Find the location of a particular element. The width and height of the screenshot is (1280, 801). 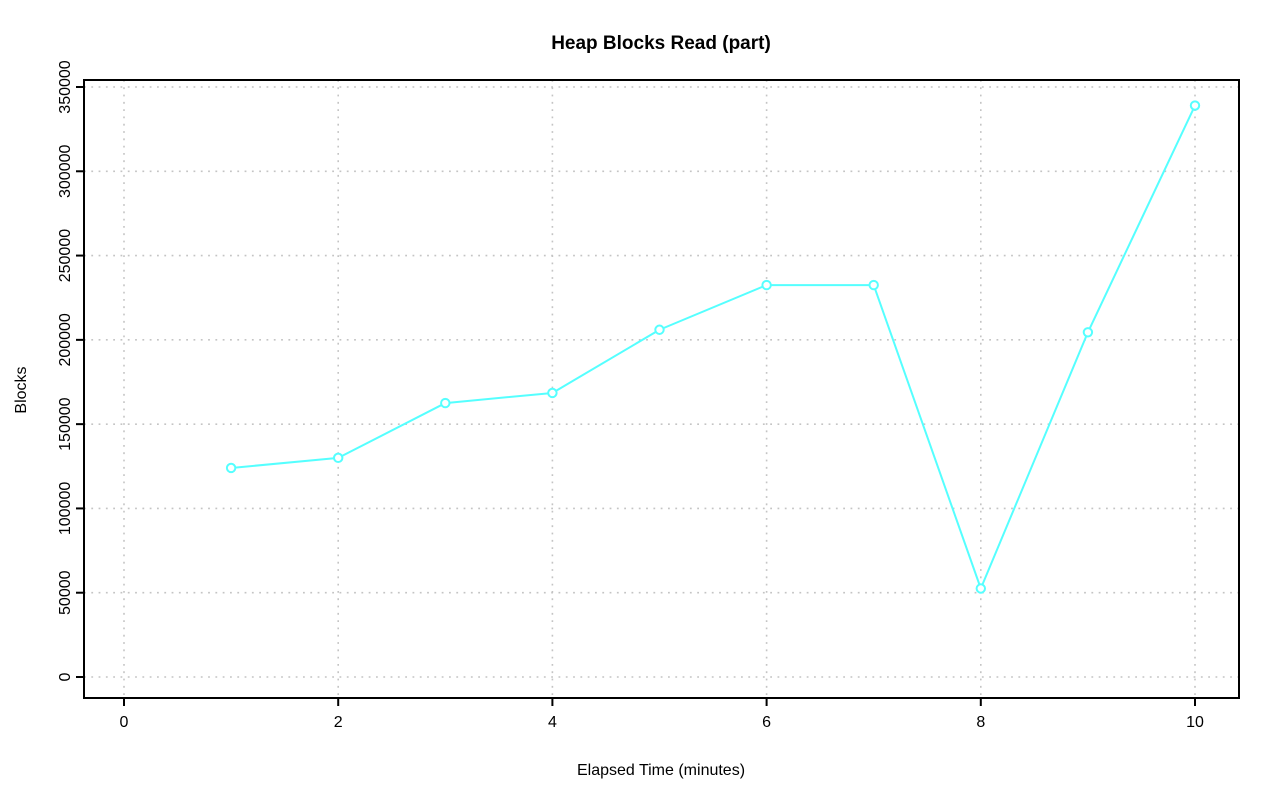

y-tick-label: 0 is located at coordinates (65, 676).